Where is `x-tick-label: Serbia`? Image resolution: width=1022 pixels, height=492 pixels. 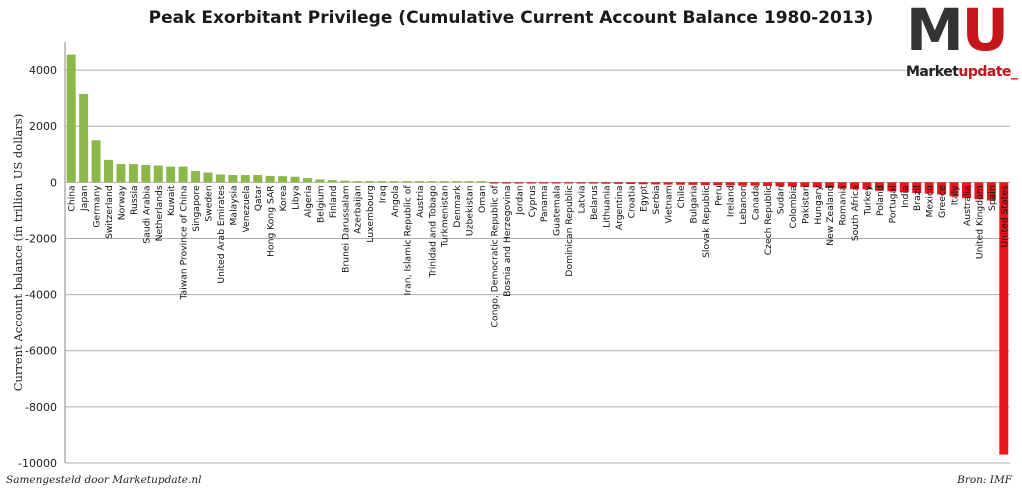 x-tick-label: Serbia is located at coordinates (656, 199).